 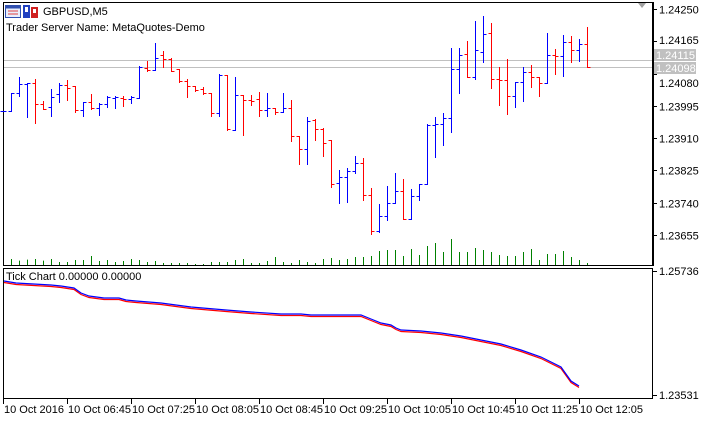 What do you see at coordinates (679, 11) in the screenshot?
I see `price-axis-label: 1.24250` at bounding box center [679, 11].